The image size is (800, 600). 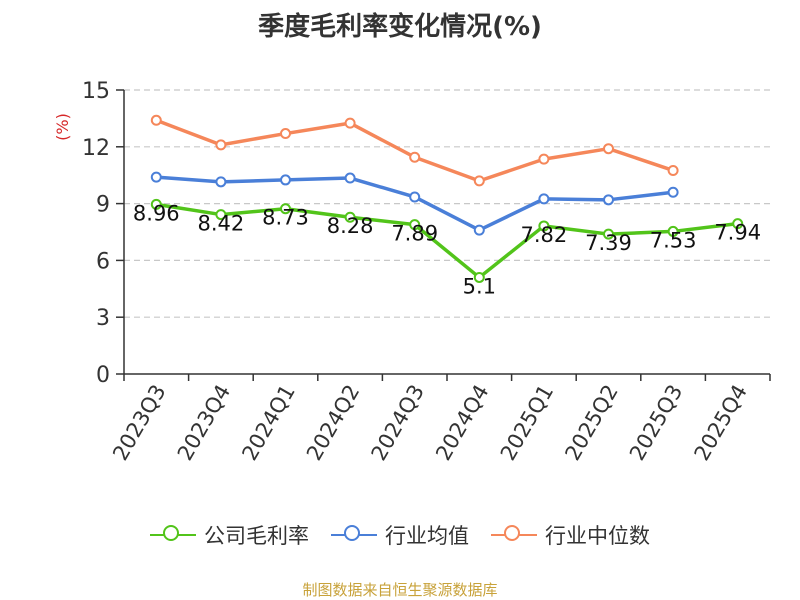 I want to click on legend-label: 行业中位数, so click(x=597, y=536).